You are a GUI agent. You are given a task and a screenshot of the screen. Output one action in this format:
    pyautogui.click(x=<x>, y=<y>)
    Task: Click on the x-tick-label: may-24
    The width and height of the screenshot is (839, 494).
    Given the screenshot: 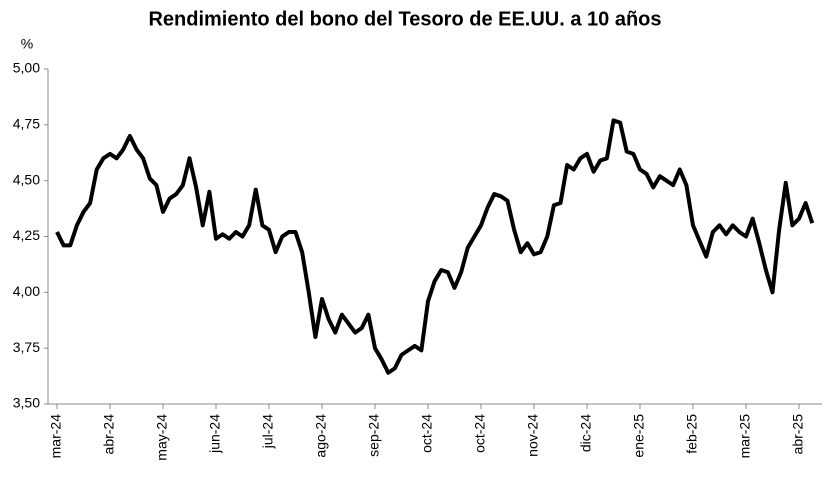 What is the action you would take?
    pyautogui.click(x=162, y=437)
    